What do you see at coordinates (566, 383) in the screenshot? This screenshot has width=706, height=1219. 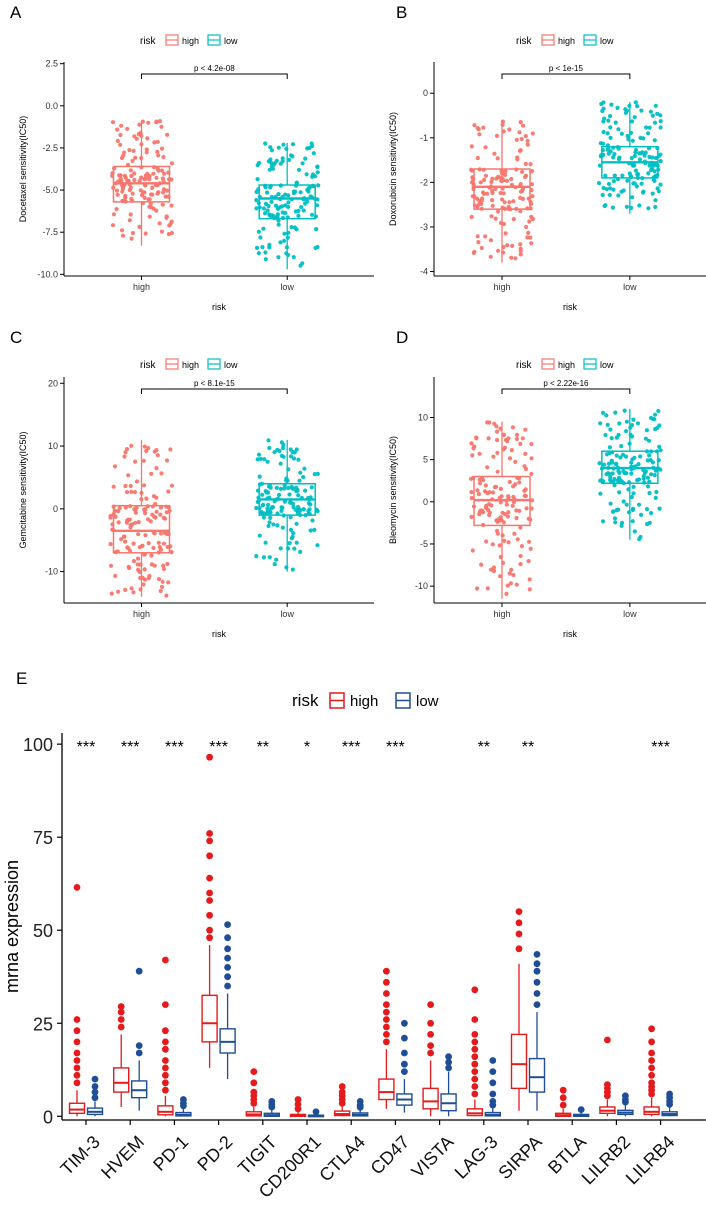 I see `pvalue-label: p < 2.22e-16` at bounding box center [566, 383].